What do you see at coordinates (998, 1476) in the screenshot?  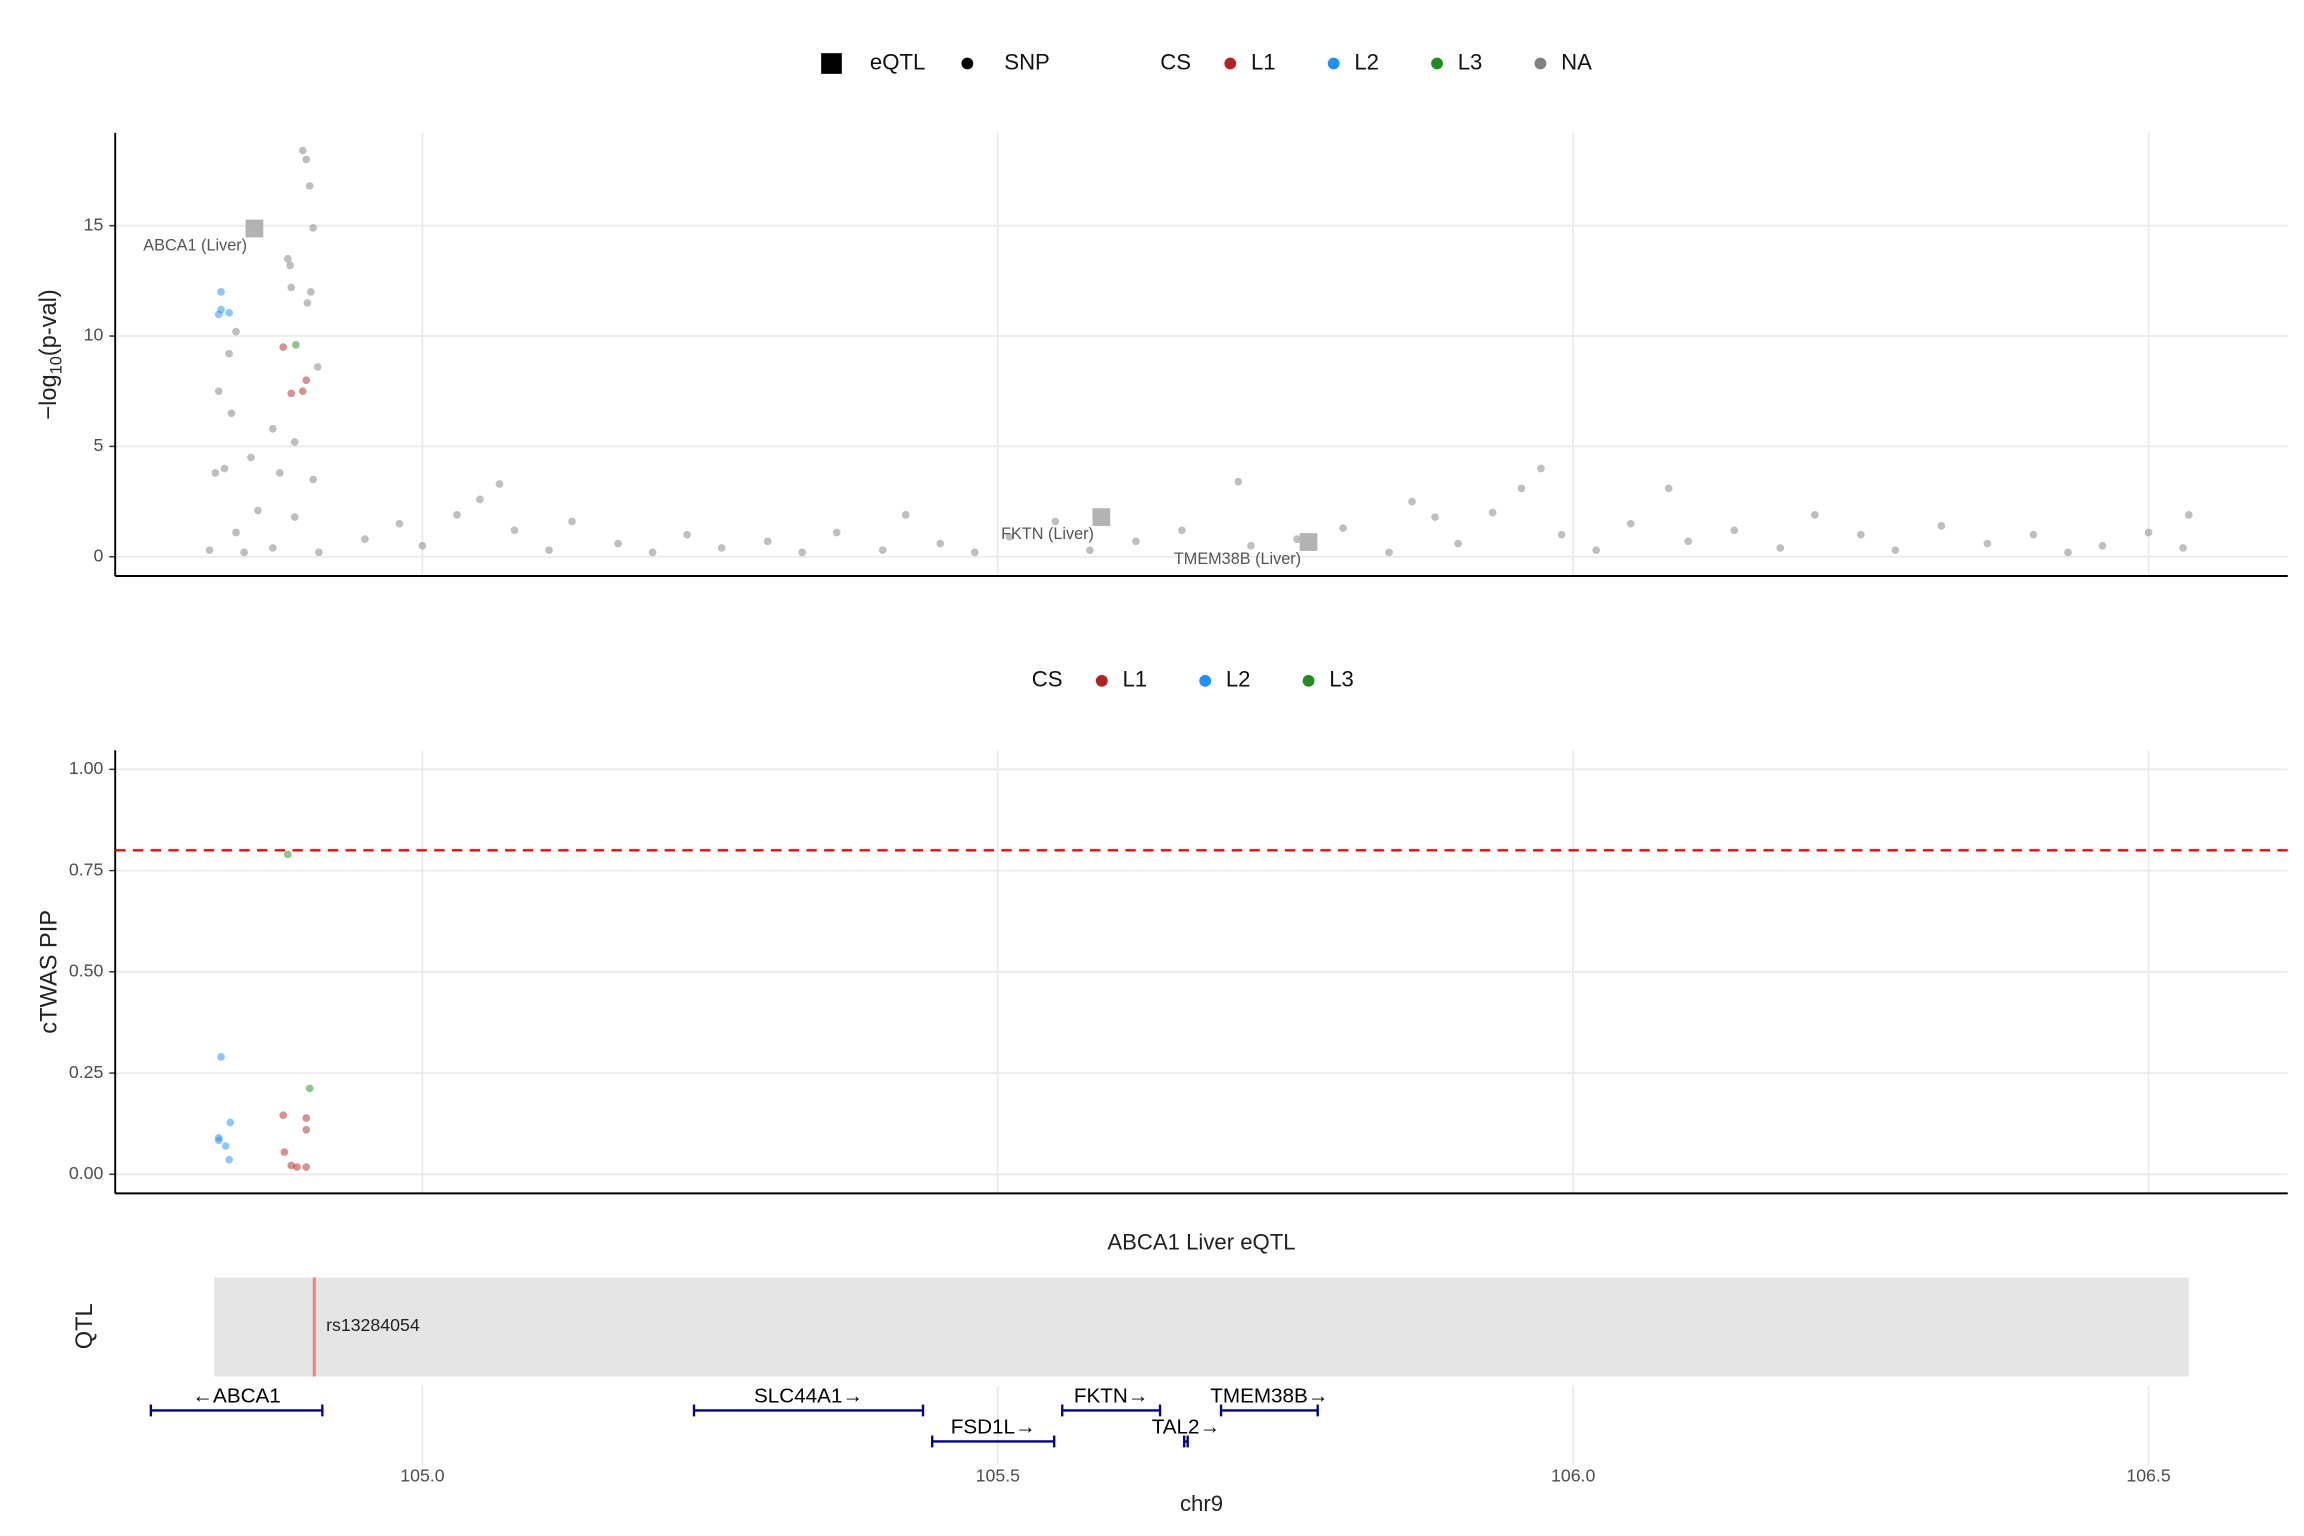 I see `x-tick-label: 105.5` at bounding box center [998, 1476].